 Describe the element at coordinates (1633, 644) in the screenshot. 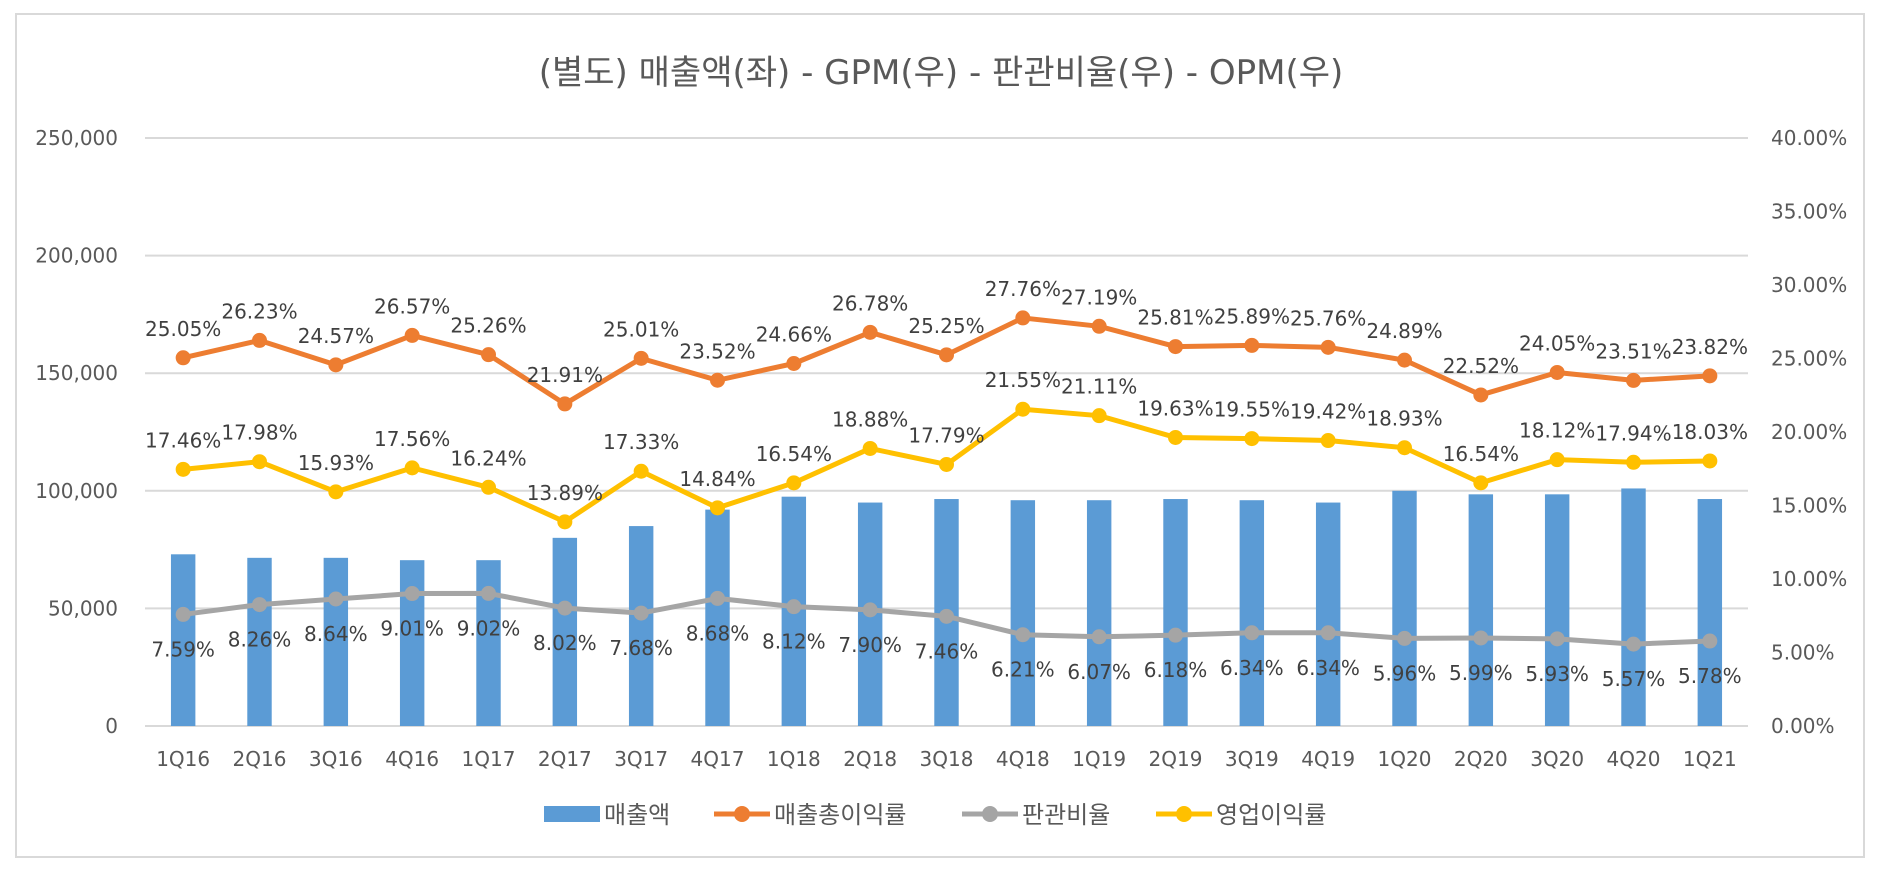

I see `point-판관비율-4Q20` at that location.